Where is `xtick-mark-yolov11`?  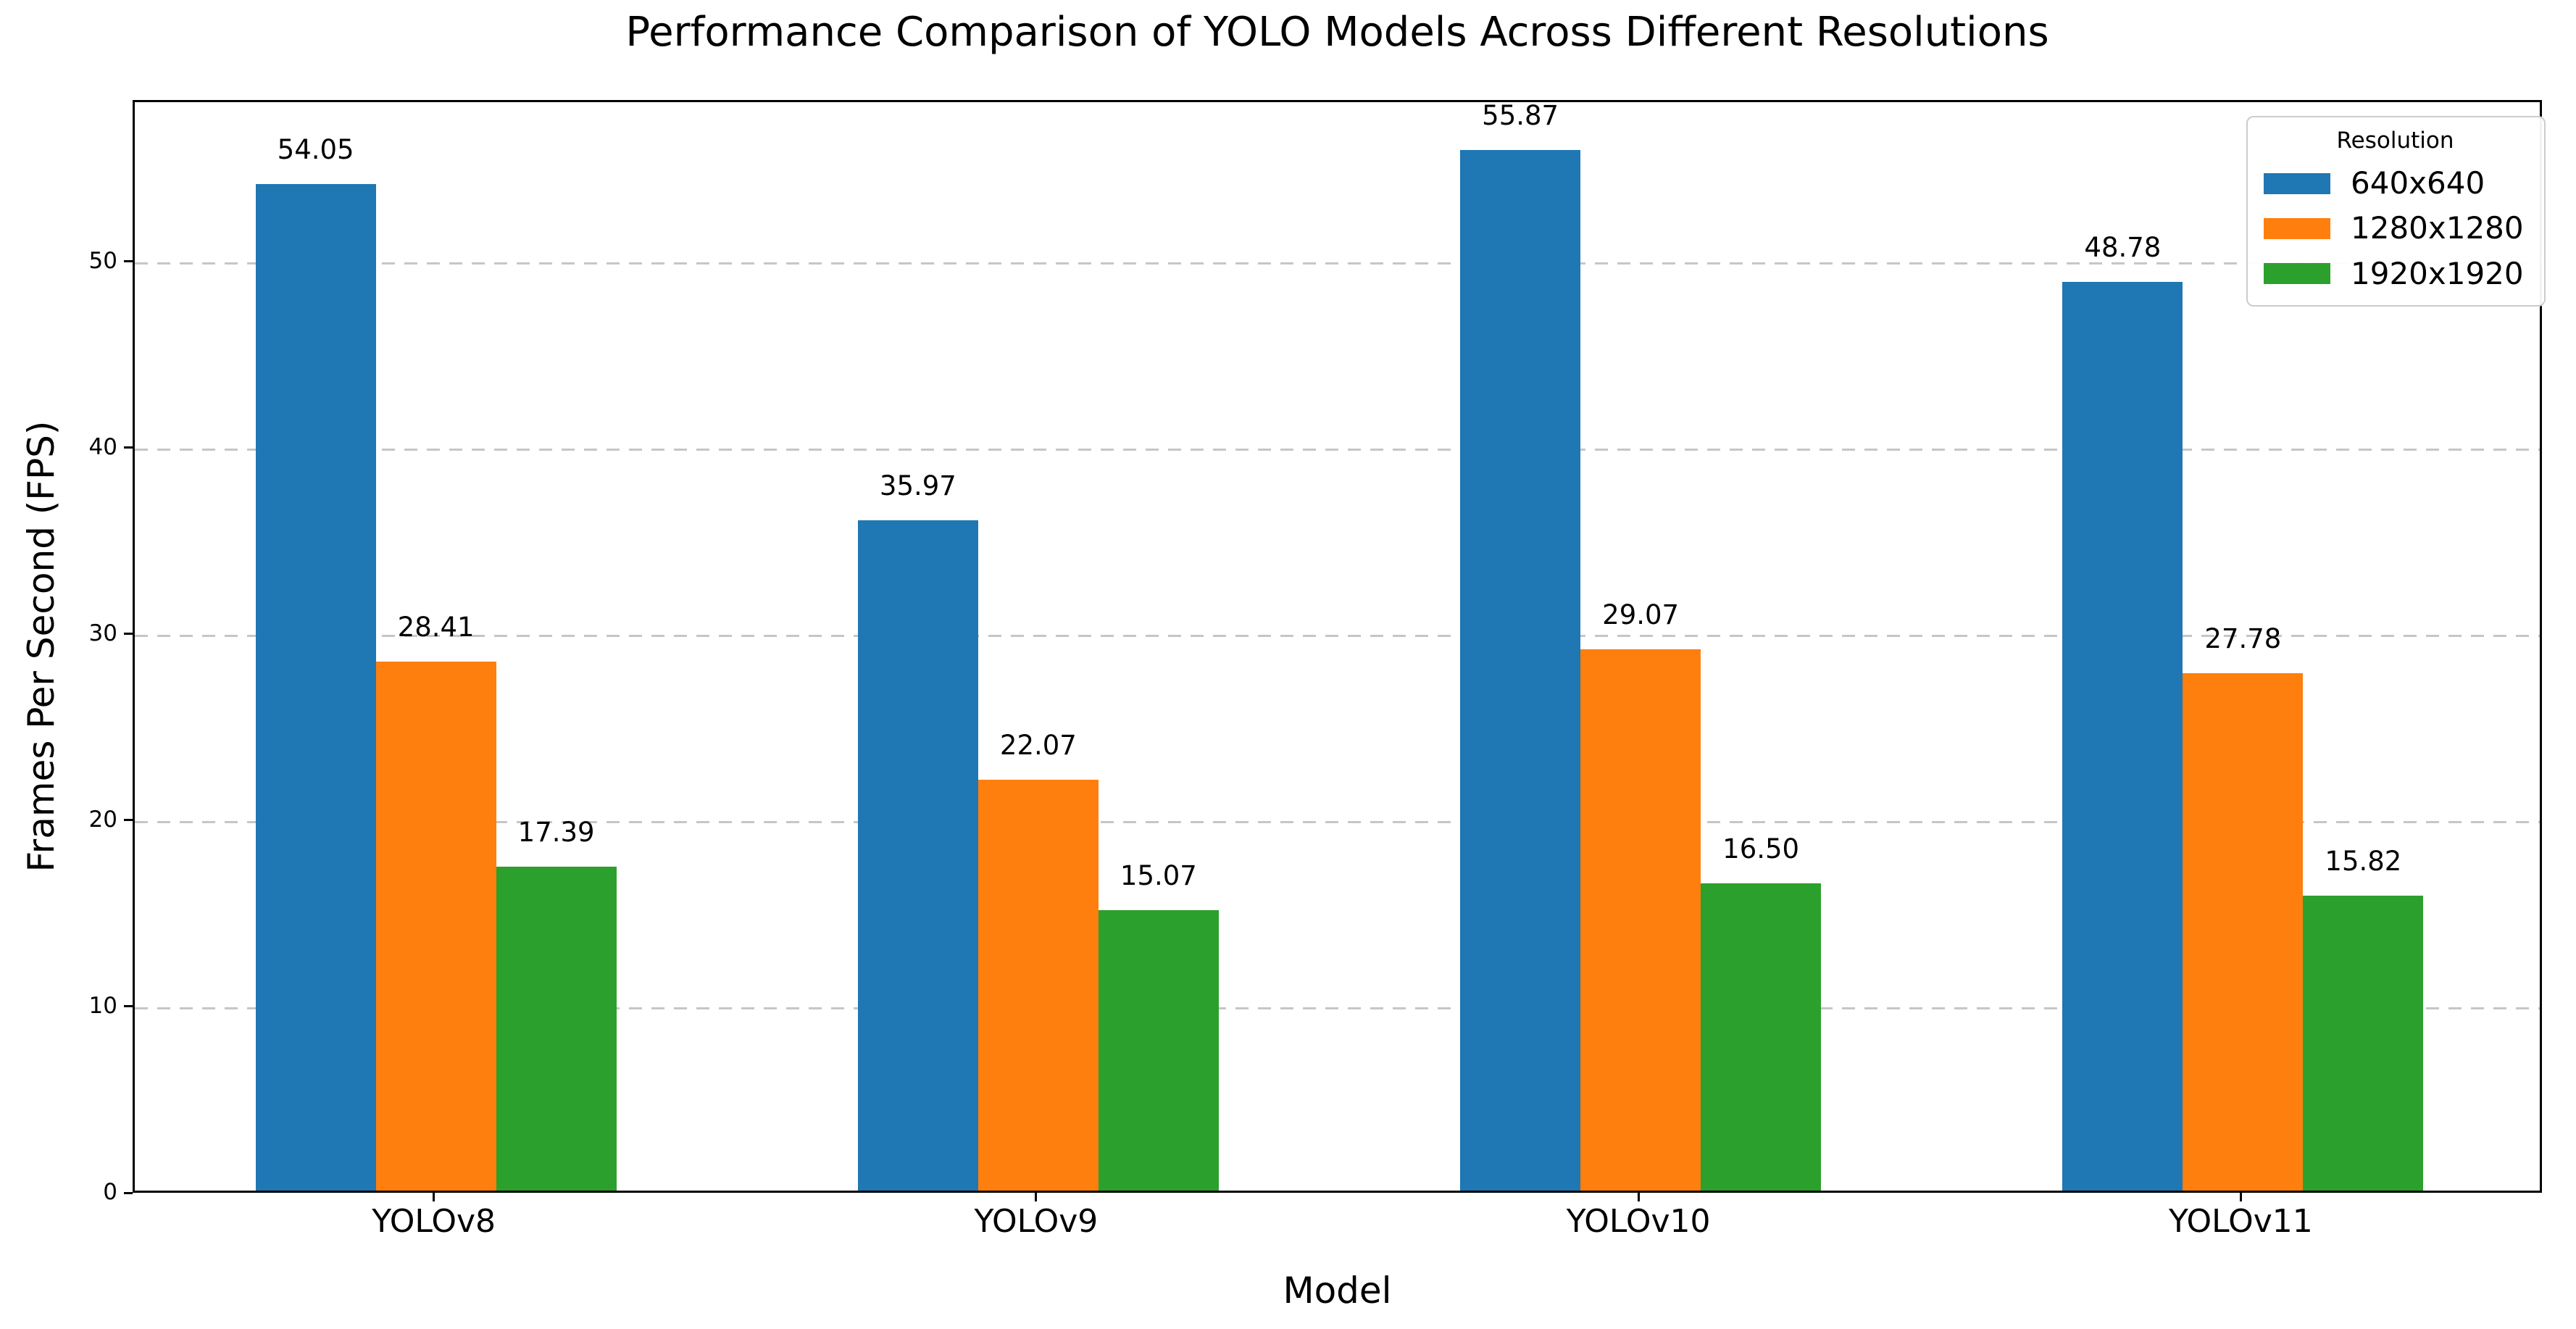
xtick-mark-yolov11 is located at coordinates (2240, 1197).